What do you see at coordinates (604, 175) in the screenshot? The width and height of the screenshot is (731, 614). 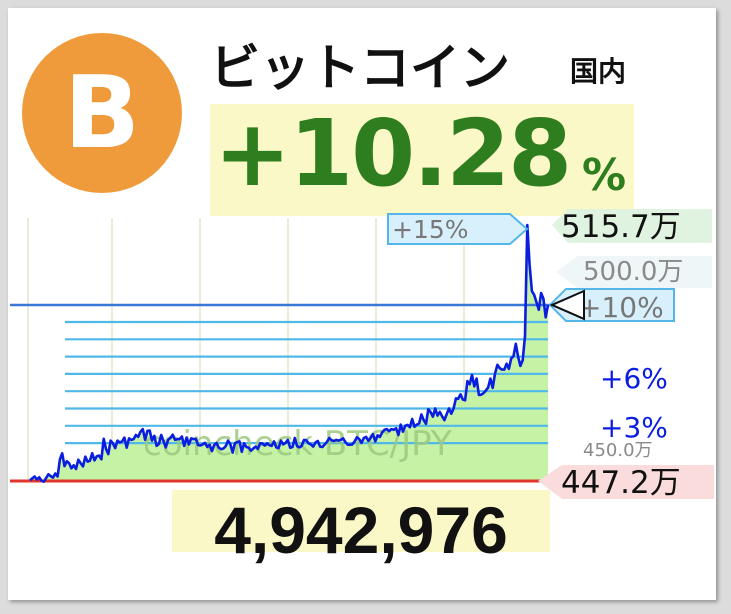 I see `change-unit: %` at bounding box center [604, 175].